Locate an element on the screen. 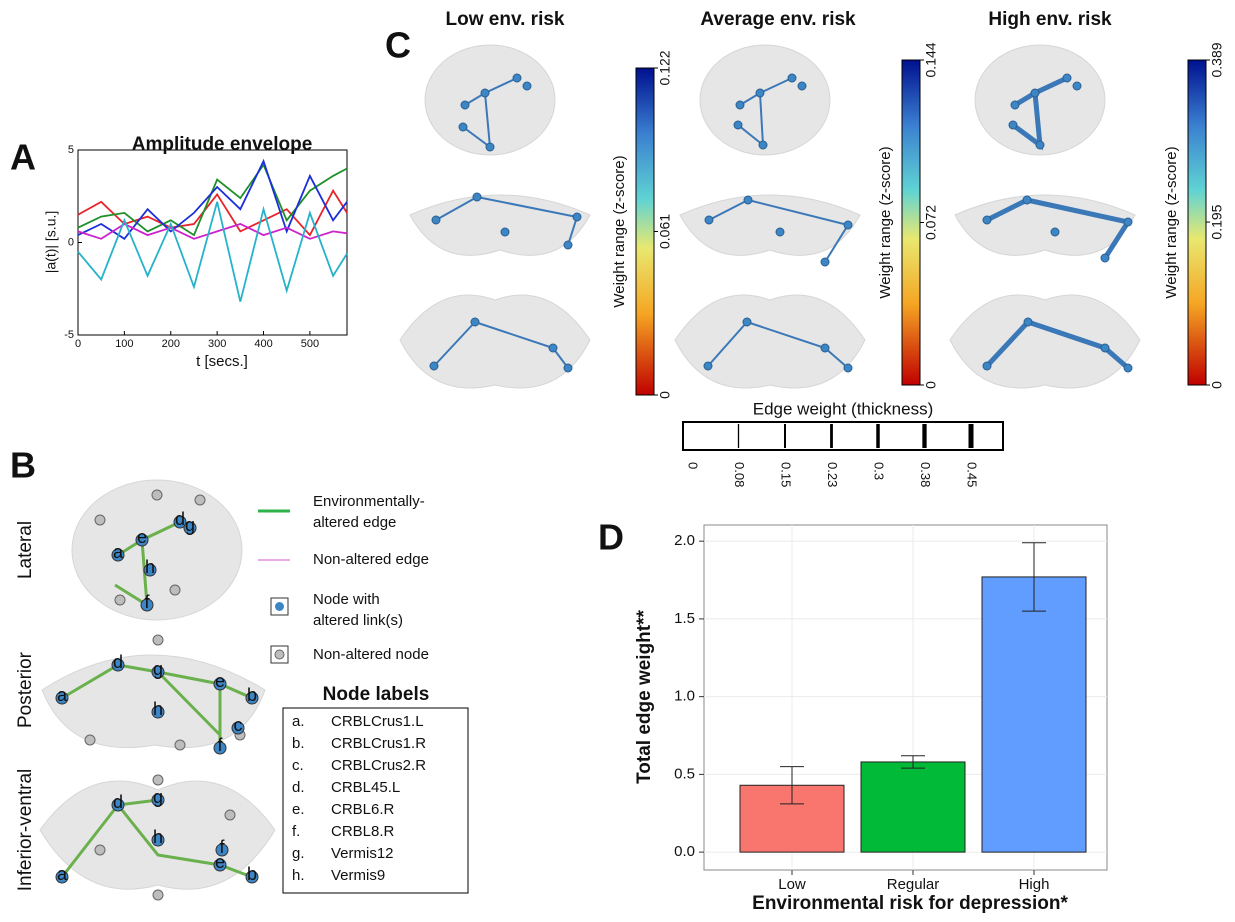 The height and width of the screenshot is (922, 1235). node-label-name: CRBLCrus1.L is located at coordinates (377, 721).